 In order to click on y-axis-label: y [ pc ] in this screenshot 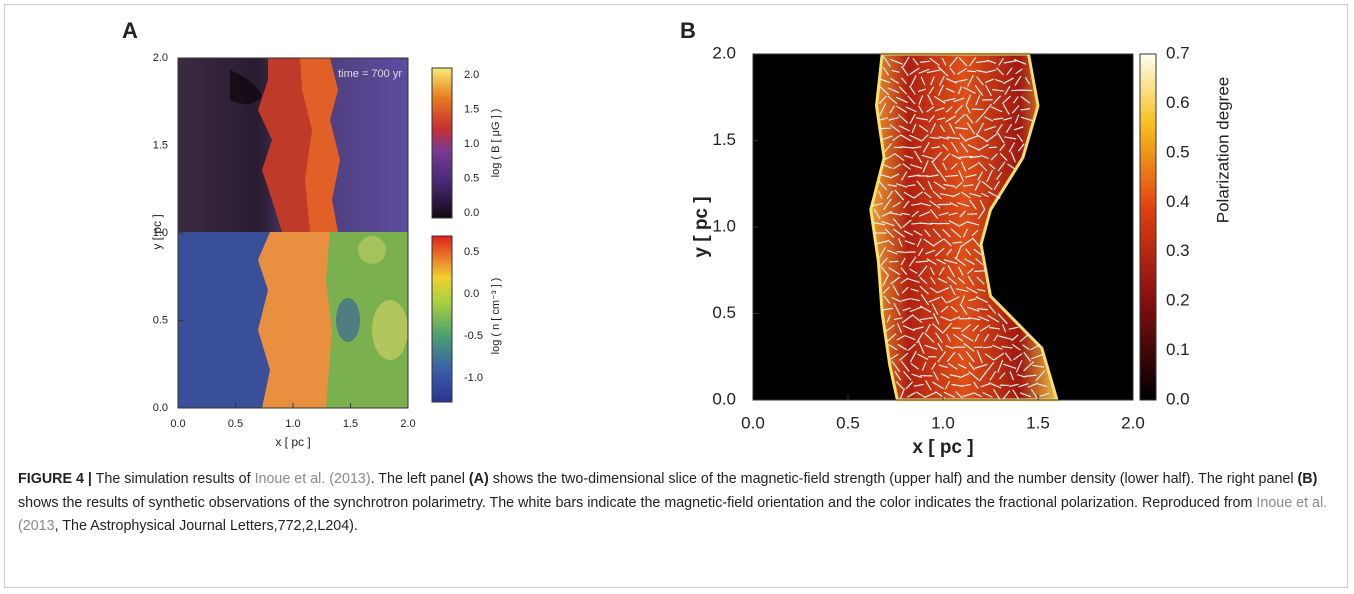, I will do `click(701, 226)`.